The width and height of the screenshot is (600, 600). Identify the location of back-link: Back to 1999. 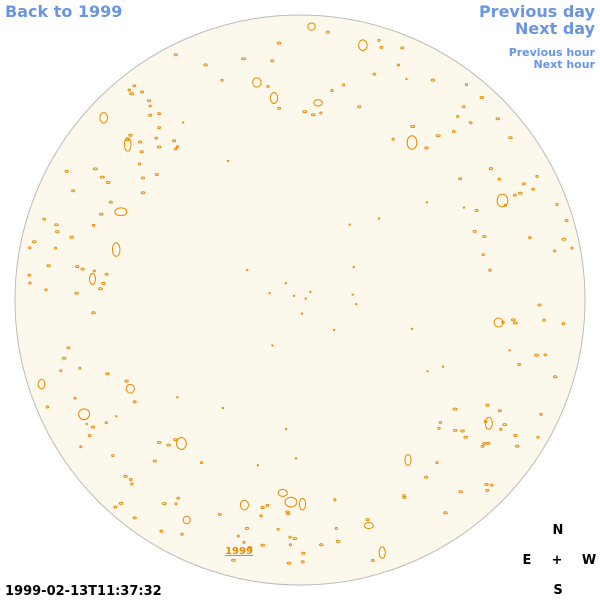
(63, 11).